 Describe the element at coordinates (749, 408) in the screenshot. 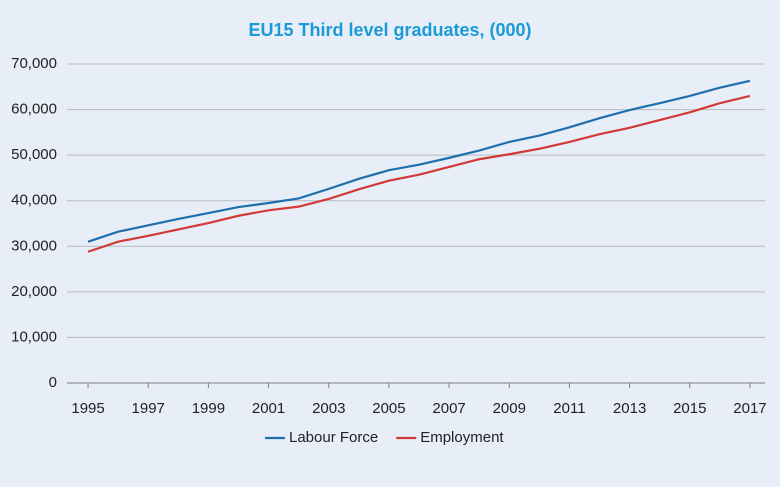

I see `x-tick-label: 2017` at that location.